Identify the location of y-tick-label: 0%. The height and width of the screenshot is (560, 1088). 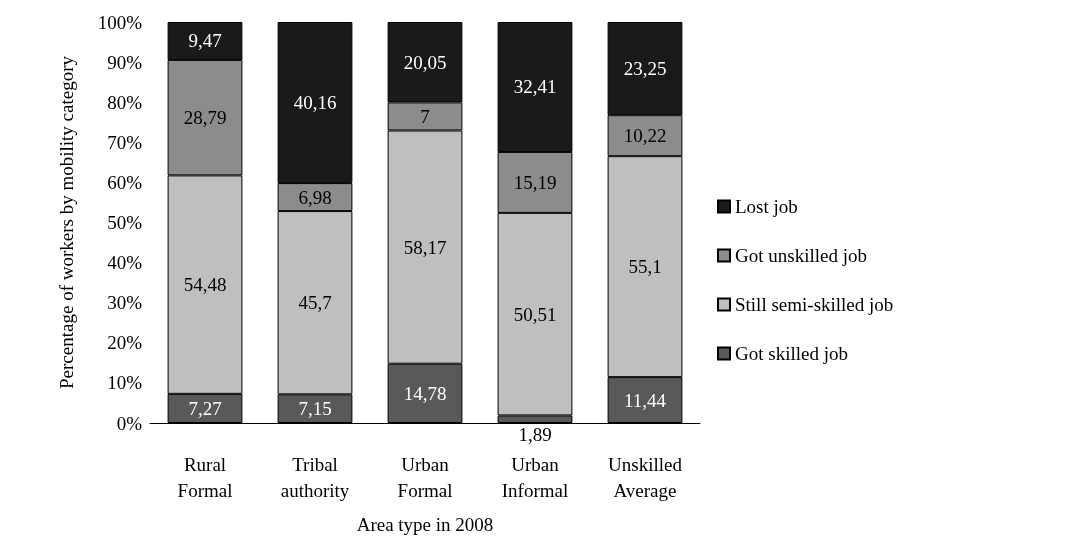
(129, 423).